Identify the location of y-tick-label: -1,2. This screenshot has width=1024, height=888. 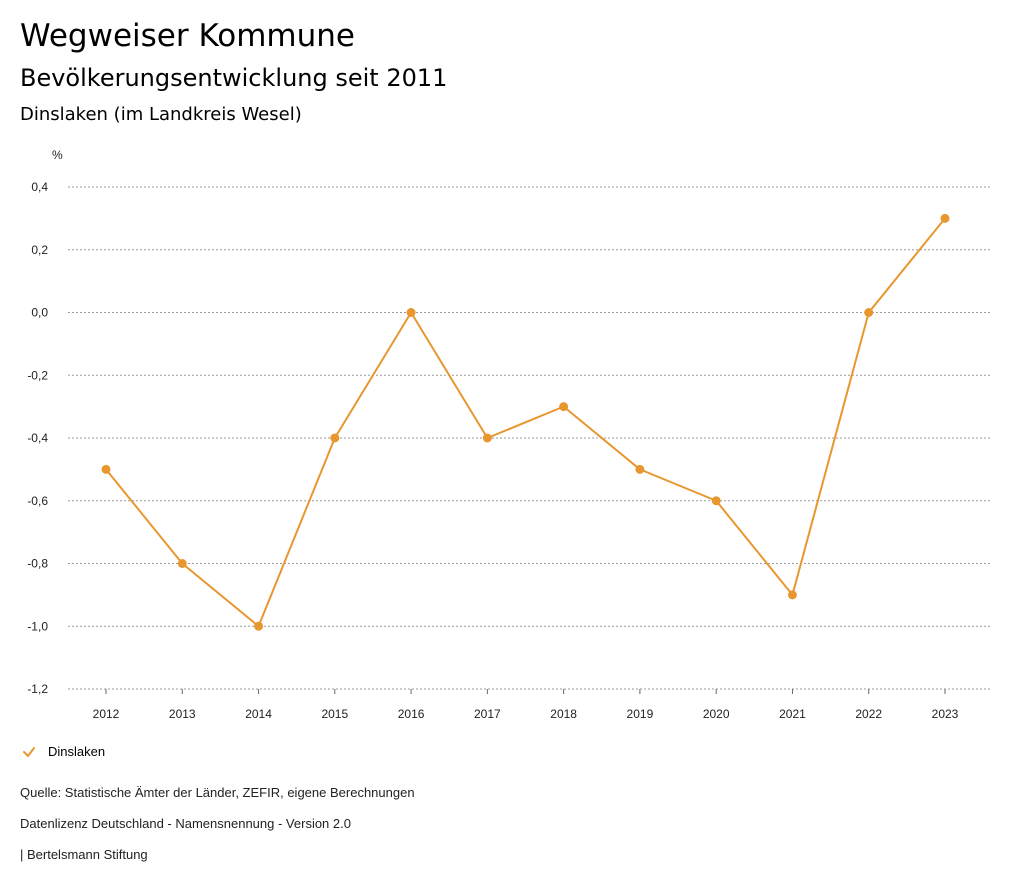
(37, 689).